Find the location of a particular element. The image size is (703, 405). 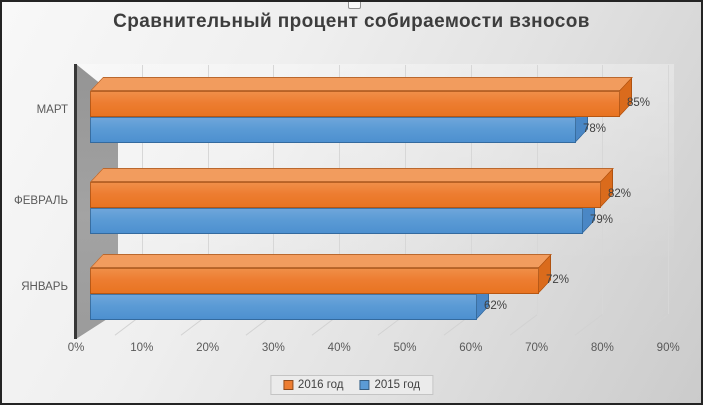

bar-2016-год-март-top-face is located at coordinates (362, 84).